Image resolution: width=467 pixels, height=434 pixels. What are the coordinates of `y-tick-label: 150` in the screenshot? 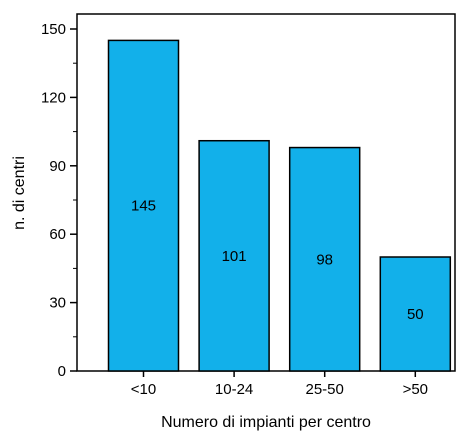 It's located at (53, 29).